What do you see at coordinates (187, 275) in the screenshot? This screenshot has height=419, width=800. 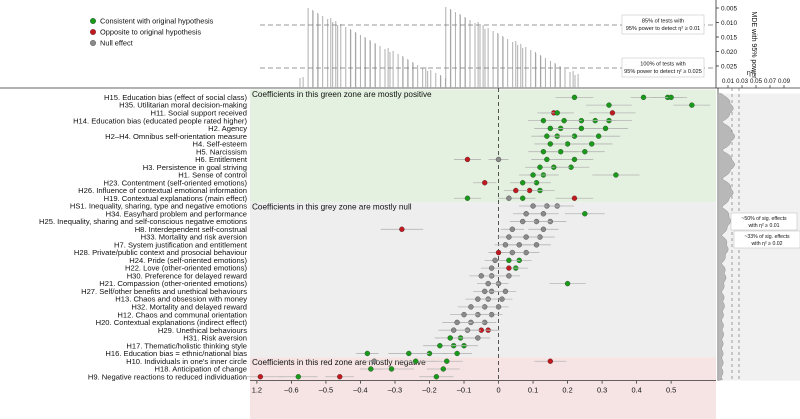 I see `hypothesis-label: H30. Preference for delayed reward` at bounding box center [187, 275].